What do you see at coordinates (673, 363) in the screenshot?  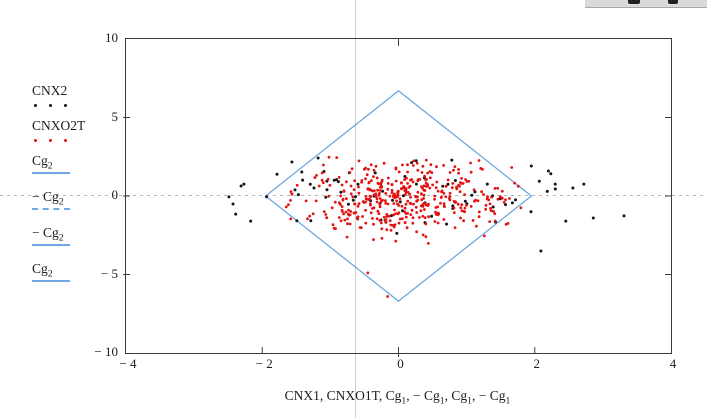 I see `x-tick-label: 4` at bounding box center [673, 363].